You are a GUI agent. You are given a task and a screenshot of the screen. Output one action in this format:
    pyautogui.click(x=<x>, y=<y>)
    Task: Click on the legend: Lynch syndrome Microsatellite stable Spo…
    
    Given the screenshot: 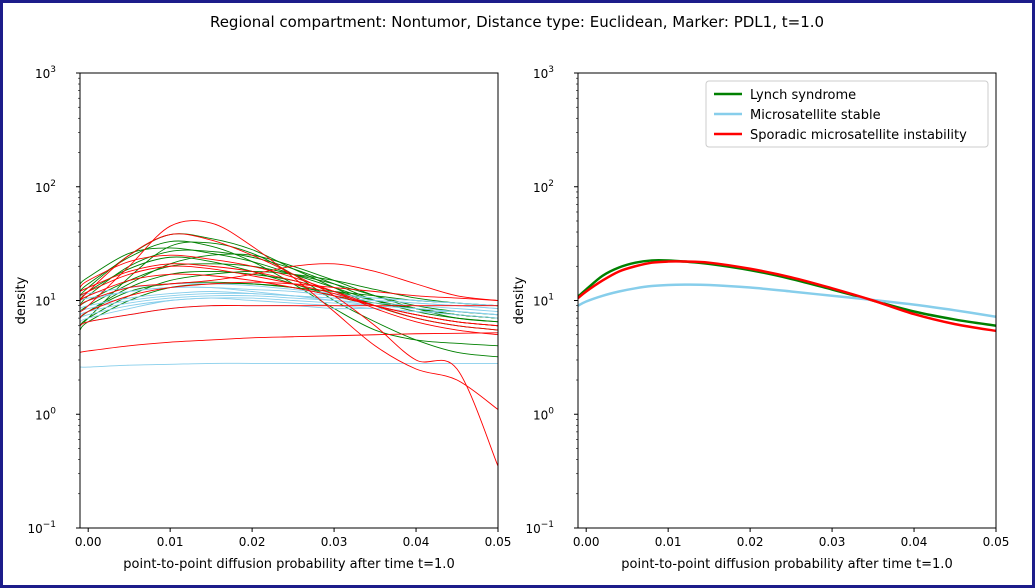 What is the action you would take?
    pyautogui.click(x=847, y=114)
    